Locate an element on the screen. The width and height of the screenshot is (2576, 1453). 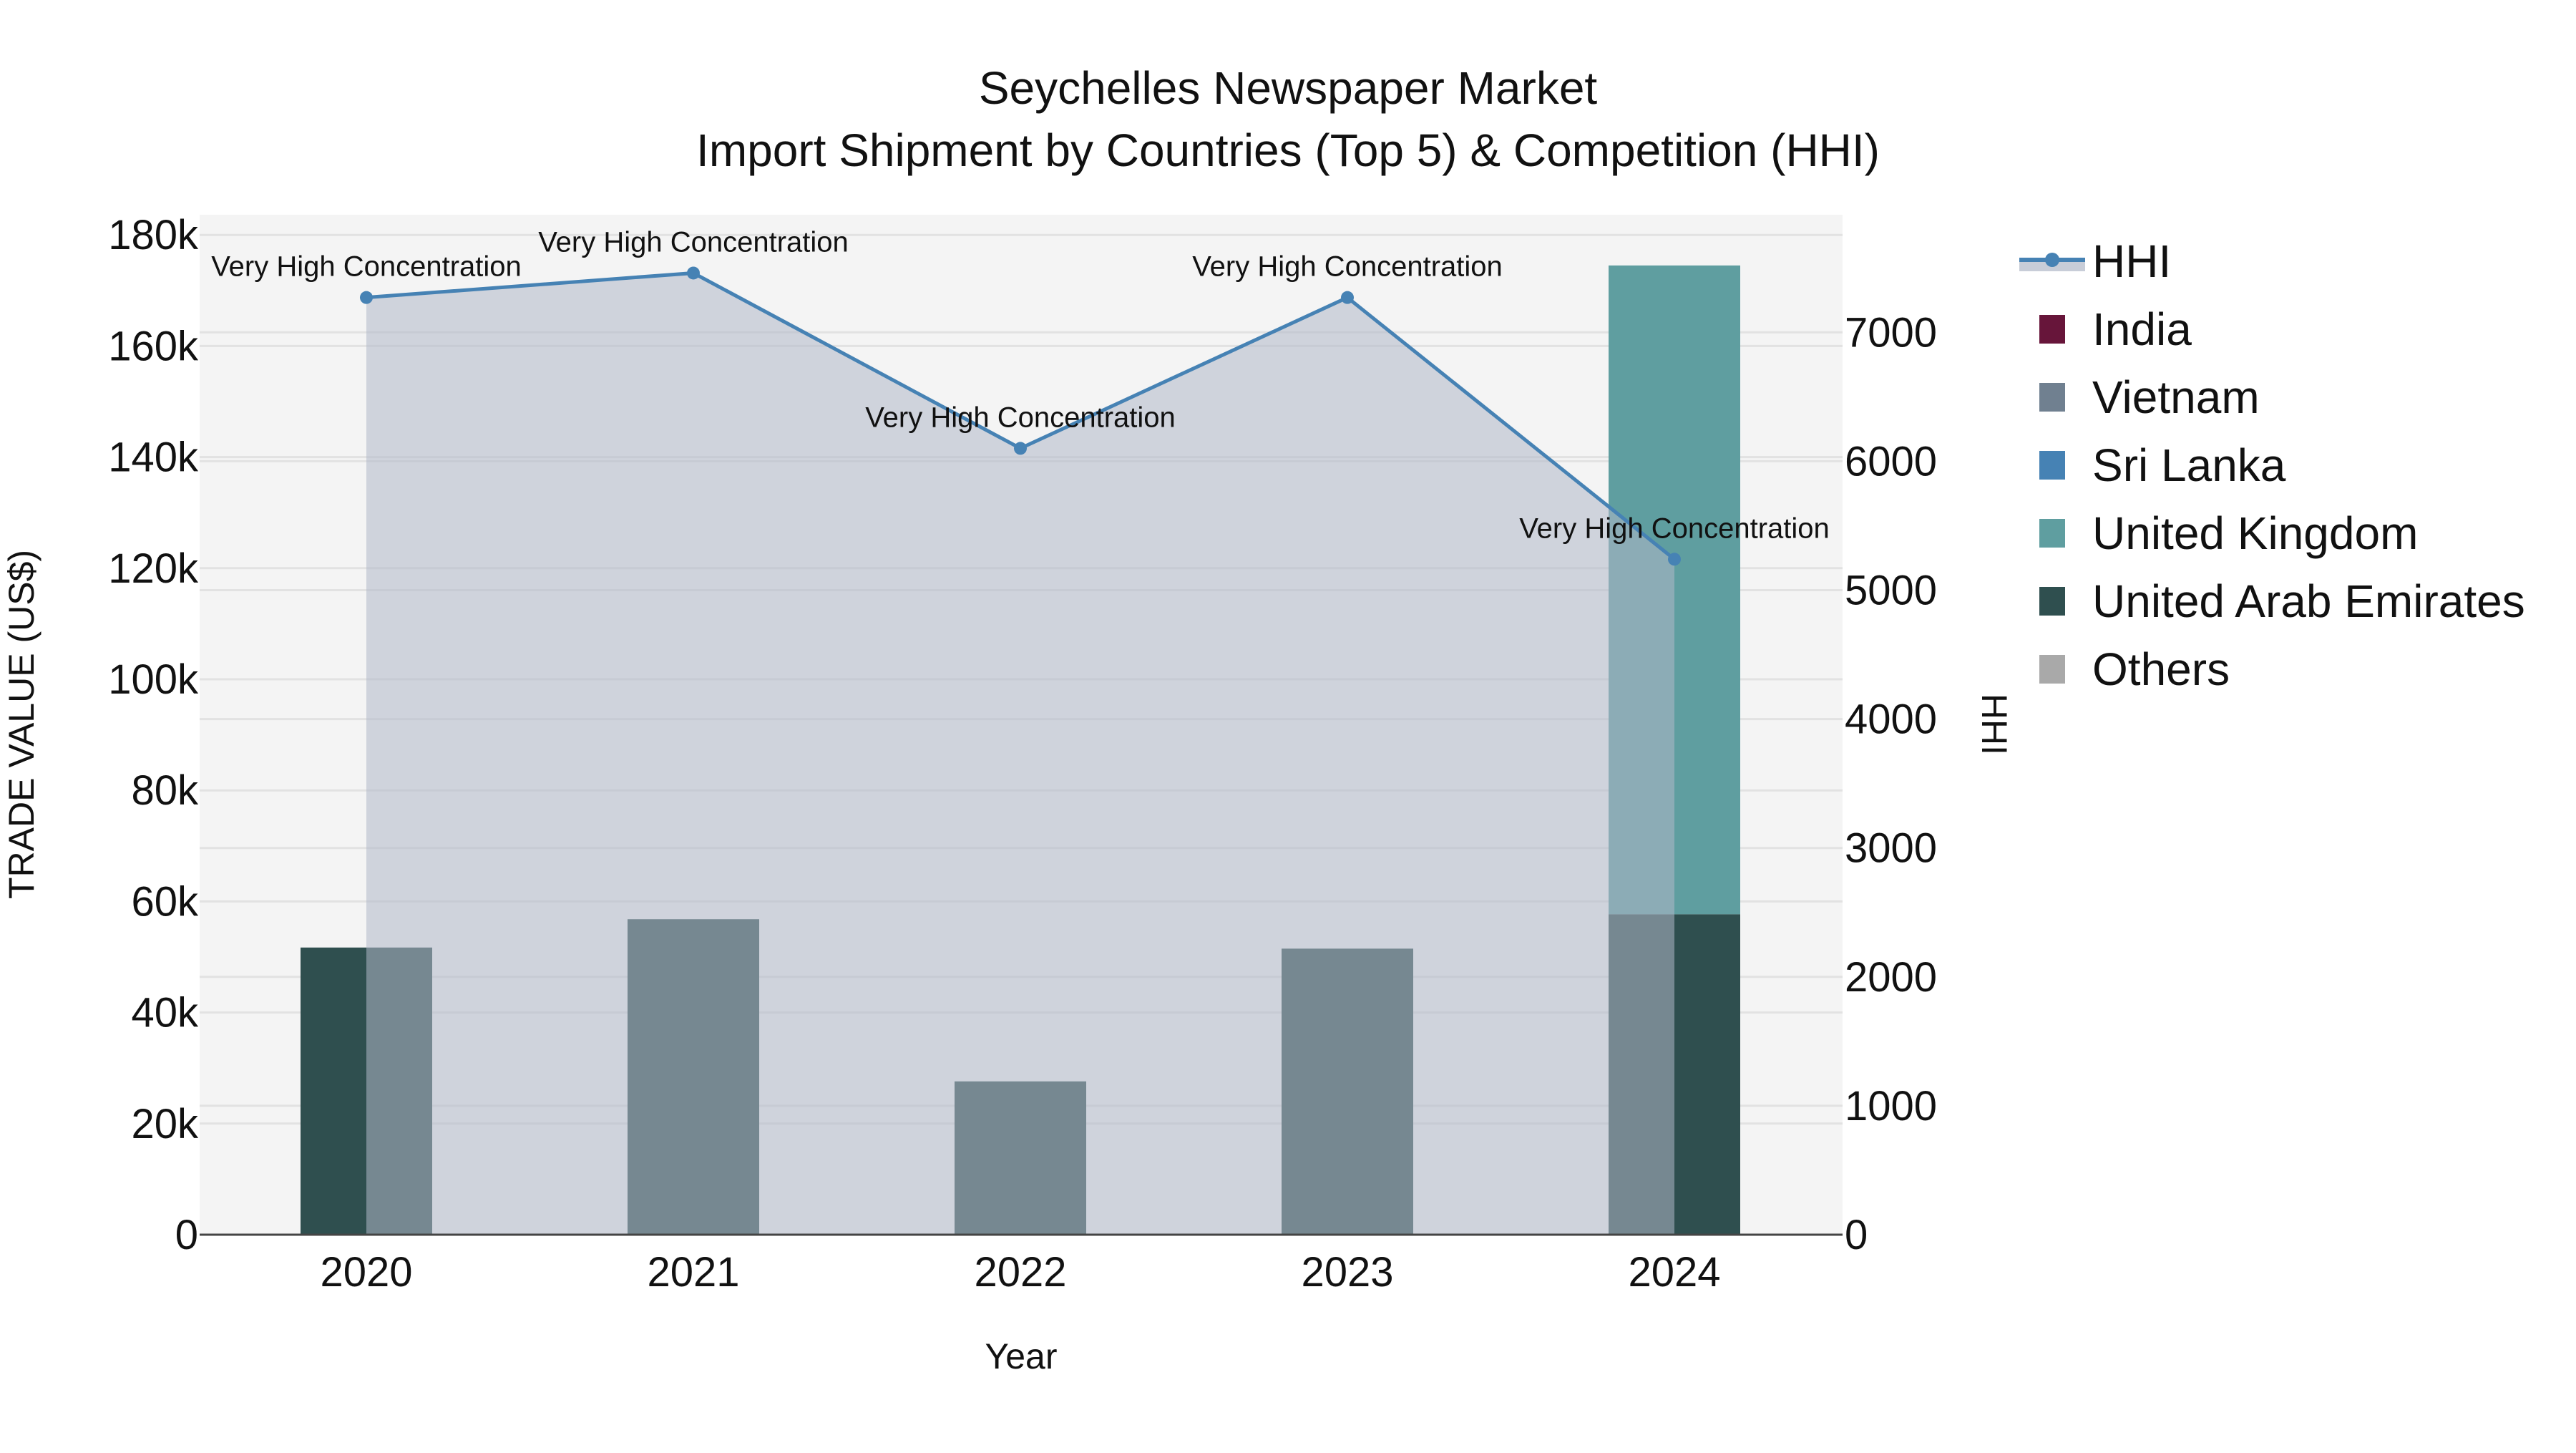
legend-item-united-kingdom: United Kingdom is located at coordinates (2228, 533).